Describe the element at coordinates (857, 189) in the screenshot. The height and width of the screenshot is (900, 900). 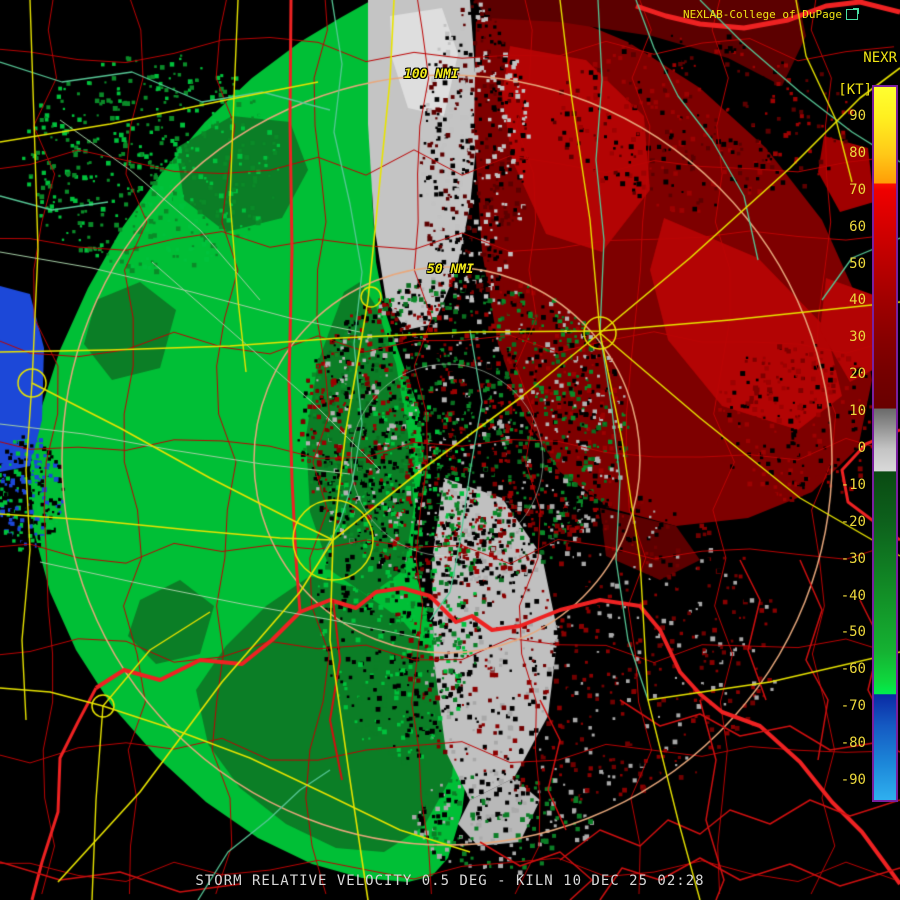
I see `colorbar-tick-label: 70` at that location.